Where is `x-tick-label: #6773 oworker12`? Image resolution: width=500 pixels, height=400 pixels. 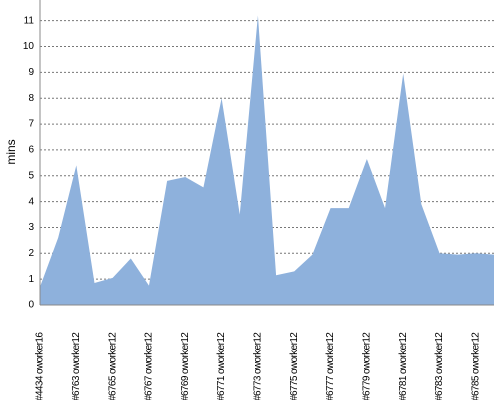 x-tick-label: #6773 oworker12 is located at coordinates (258, 366).